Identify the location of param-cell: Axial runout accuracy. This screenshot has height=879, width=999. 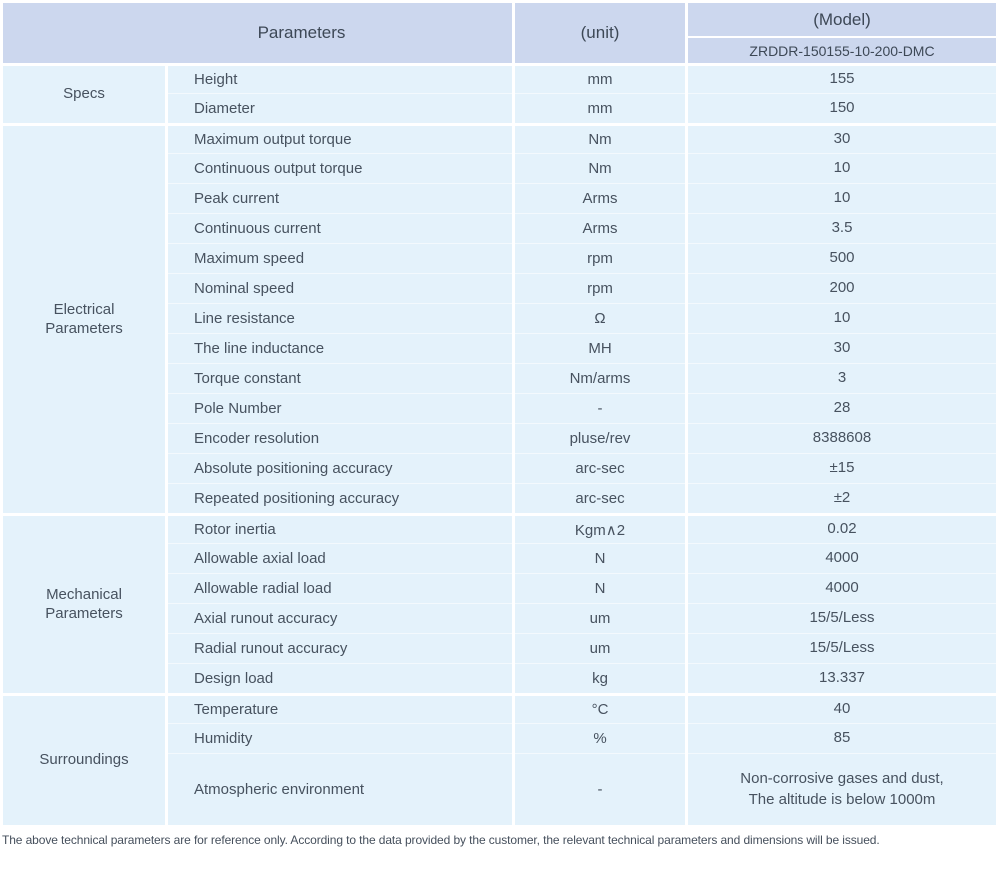
(340, 618).